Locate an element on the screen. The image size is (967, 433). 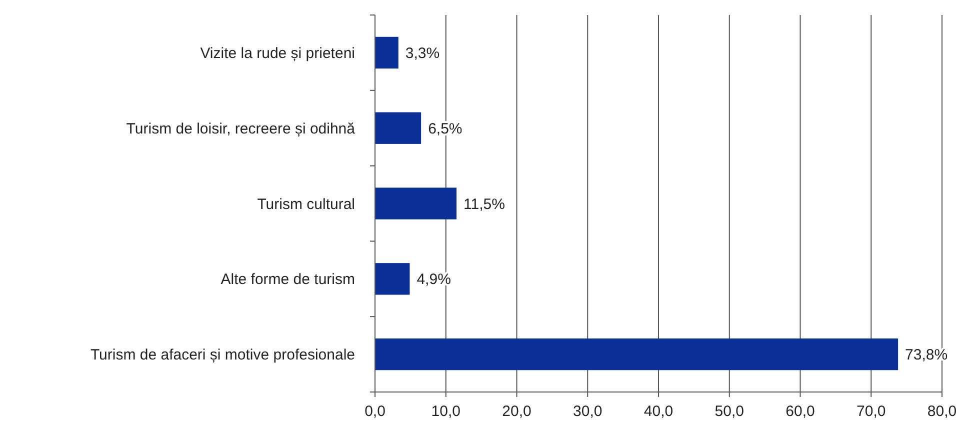
x-tick-label: 50,0 is located at coordinates (729, 411).